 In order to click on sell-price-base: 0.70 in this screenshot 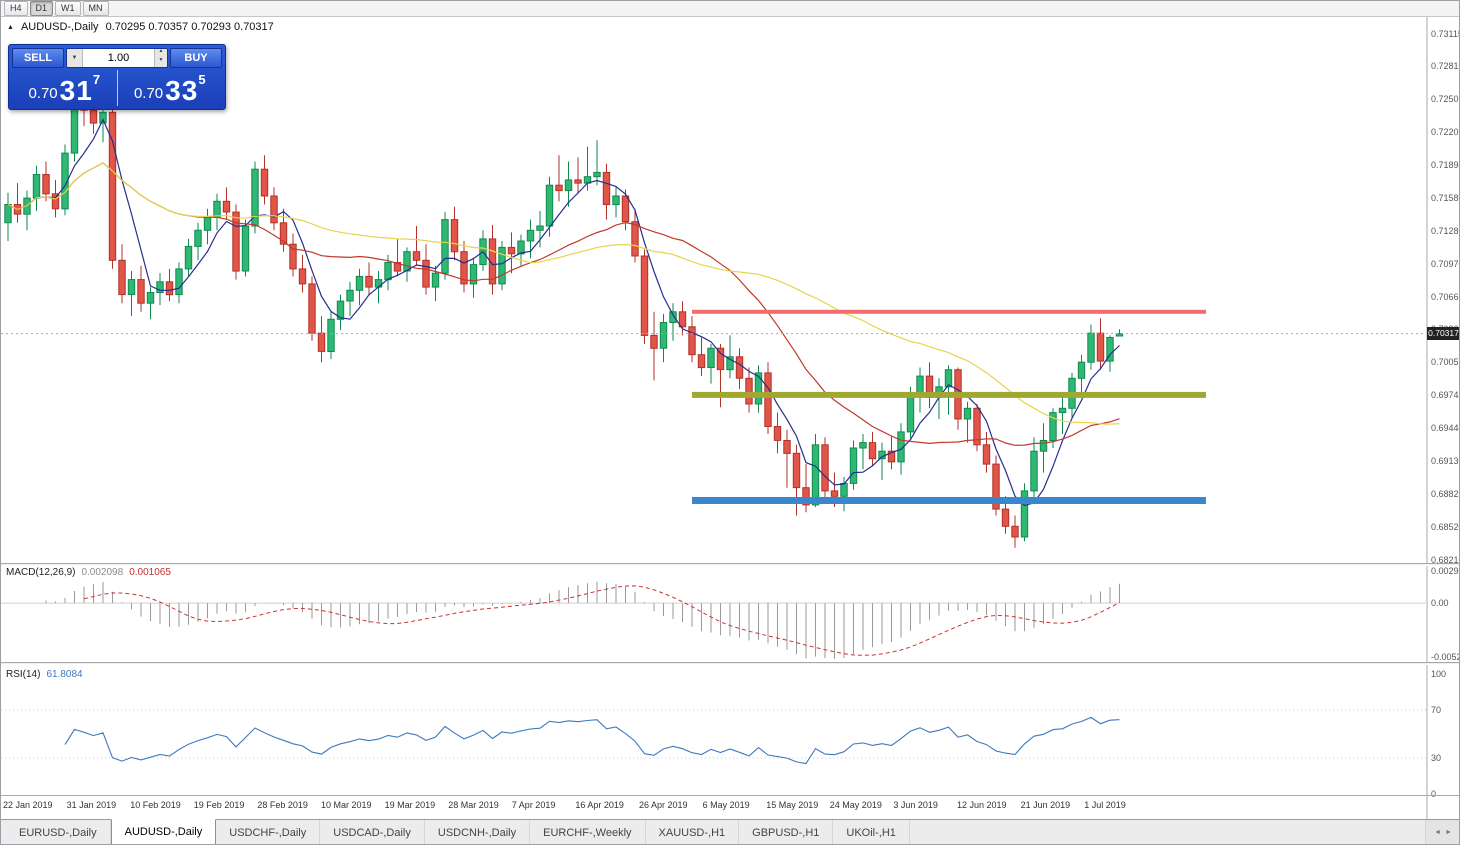, I will do `click(43, 93)`.